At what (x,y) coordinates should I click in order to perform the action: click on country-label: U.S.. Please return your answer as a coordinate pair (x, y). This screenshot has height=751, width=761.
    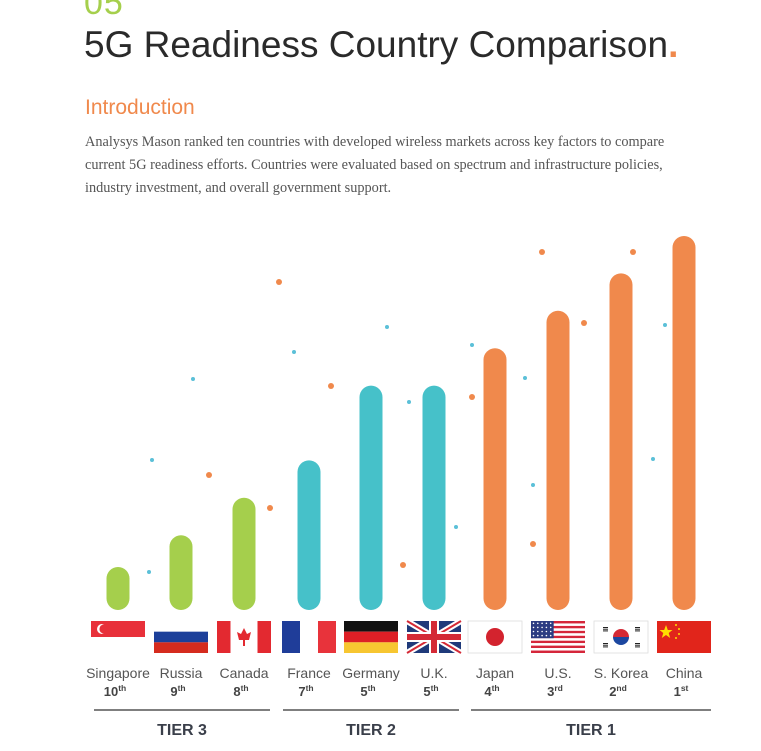
    Looking at the image, I should click on (557, 673).